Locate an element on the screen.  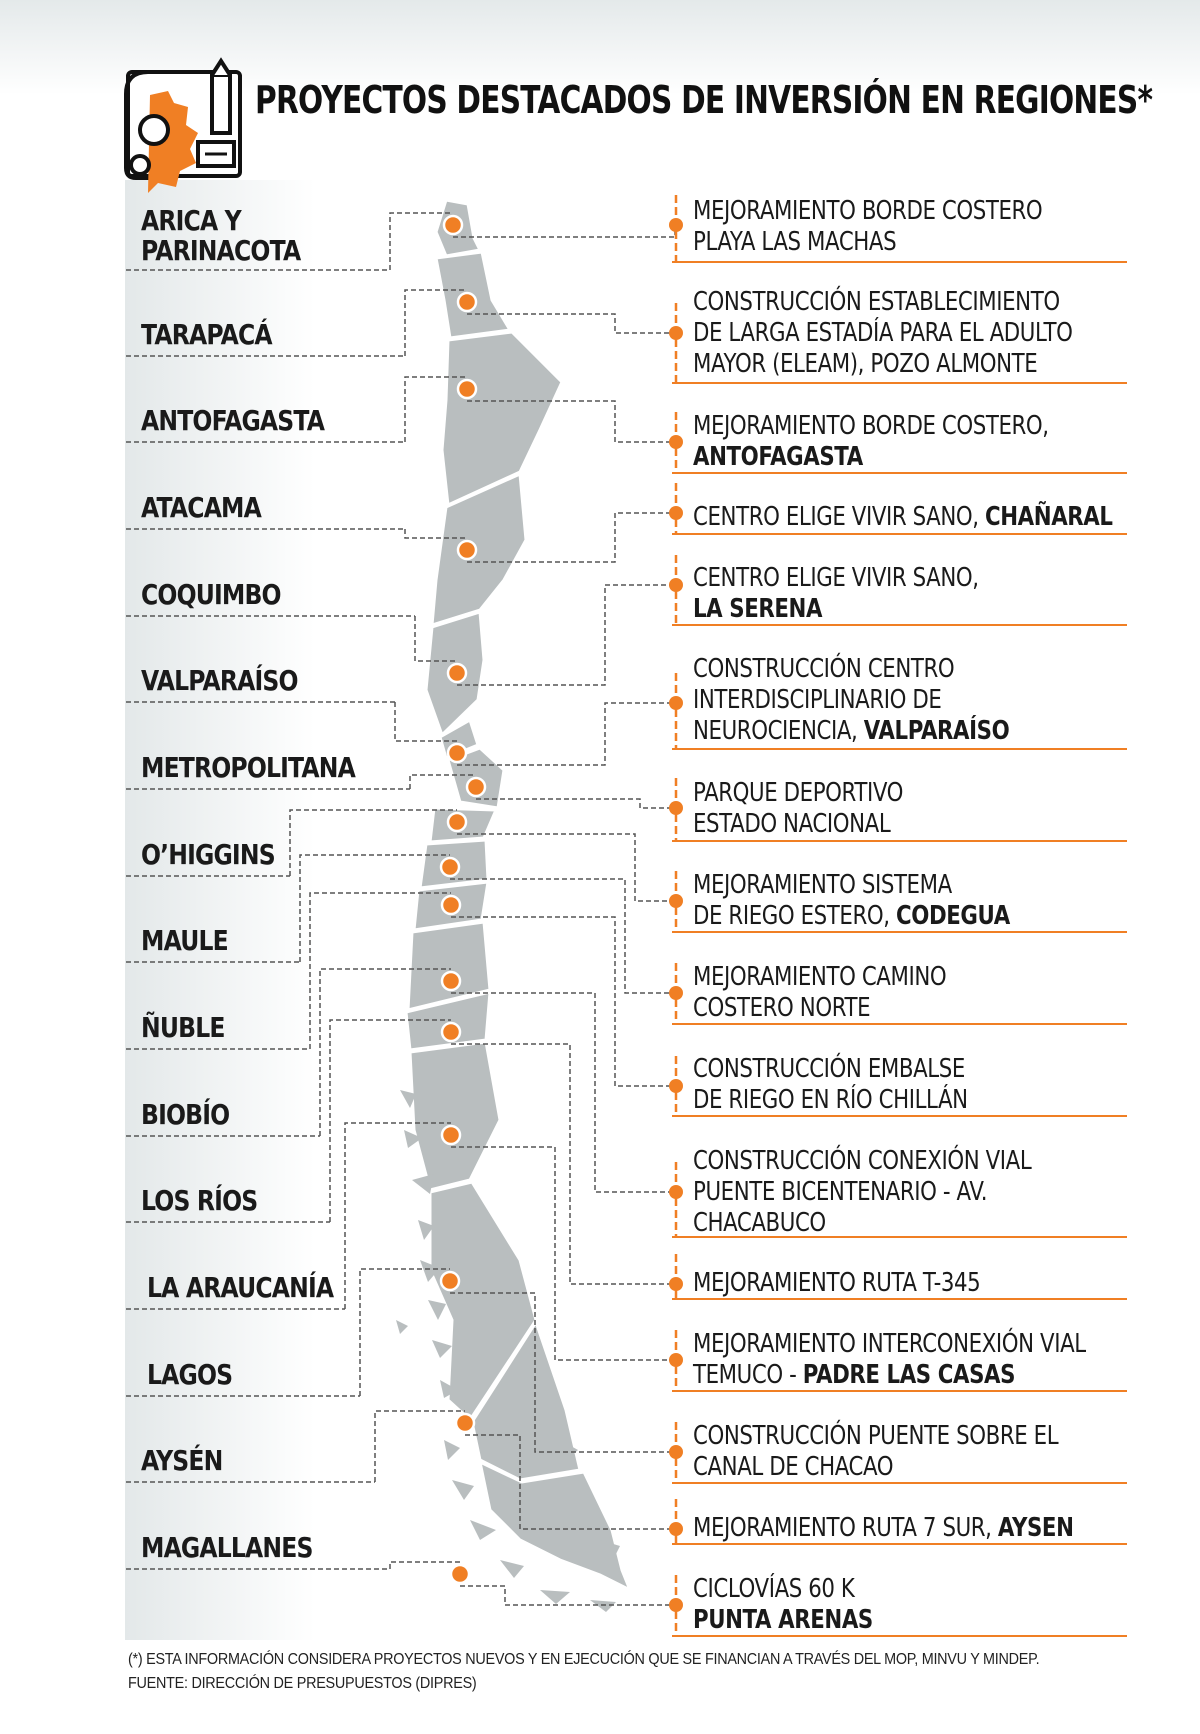
region-label-atacama: ATACAMA is located at coordinates (201, 507).